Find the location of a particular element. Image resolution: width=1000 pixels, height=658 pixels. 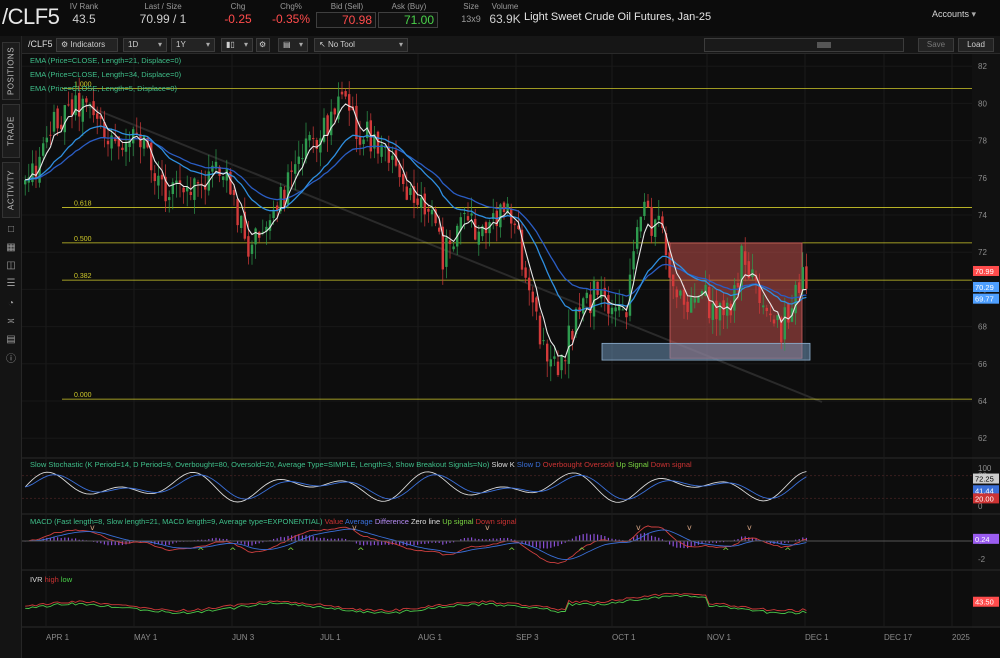

date-label: DEC 1 is located at coordinates (817, 637).